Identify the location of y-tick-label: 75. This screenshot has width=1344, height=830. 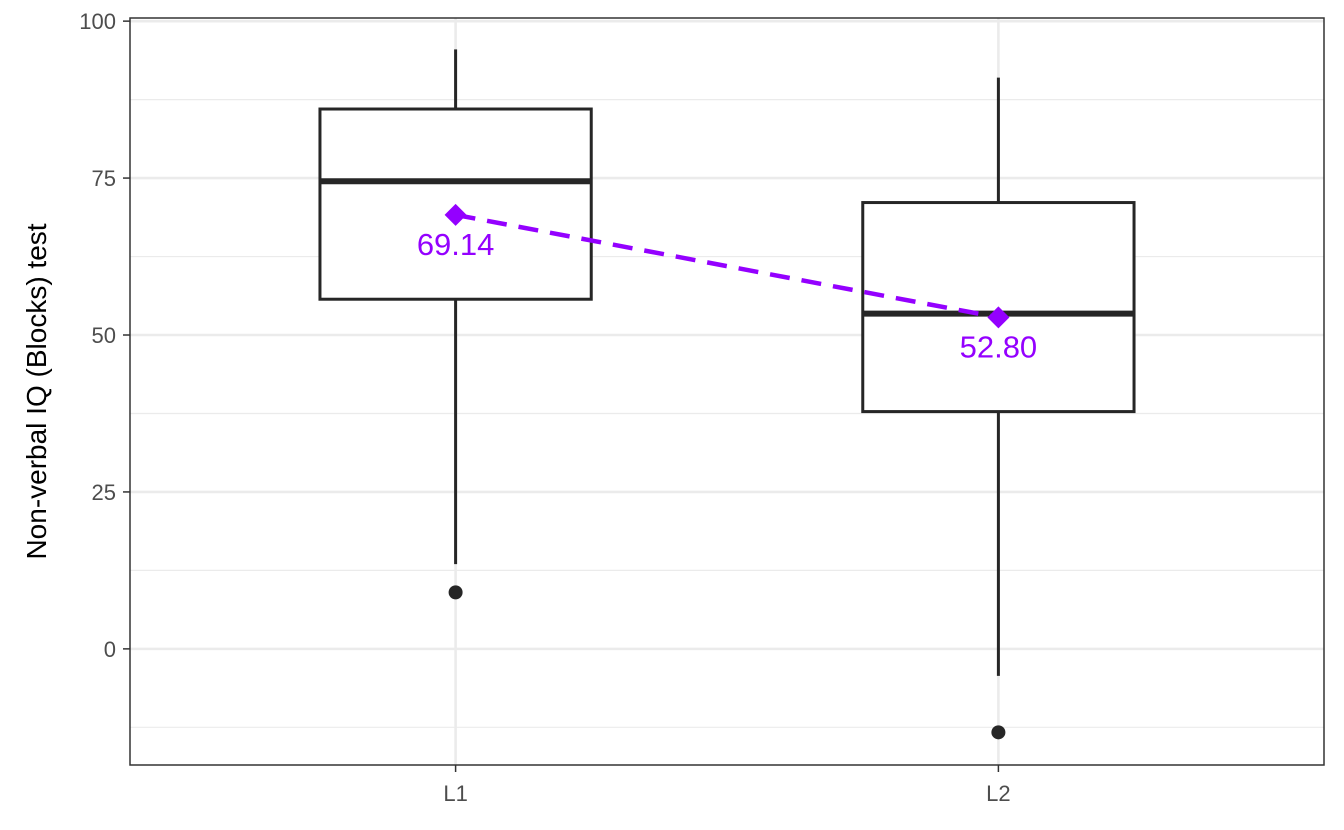
(104, 178).